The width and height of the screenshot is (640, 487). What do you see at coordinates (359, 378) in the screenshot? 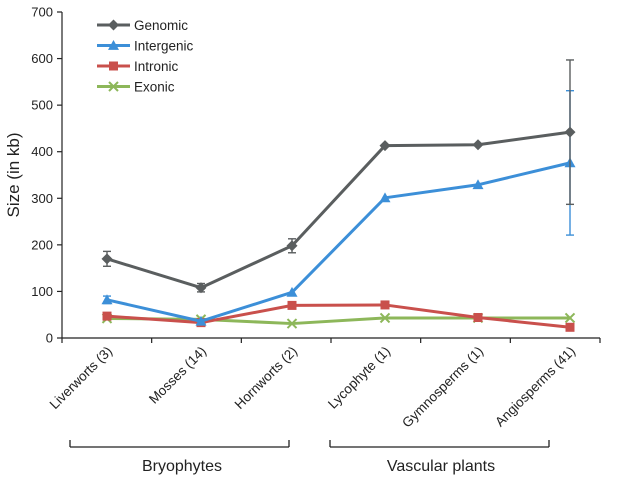
I see `x-tick-label: Lycophyte (1)` at bounding box center [359, 378].